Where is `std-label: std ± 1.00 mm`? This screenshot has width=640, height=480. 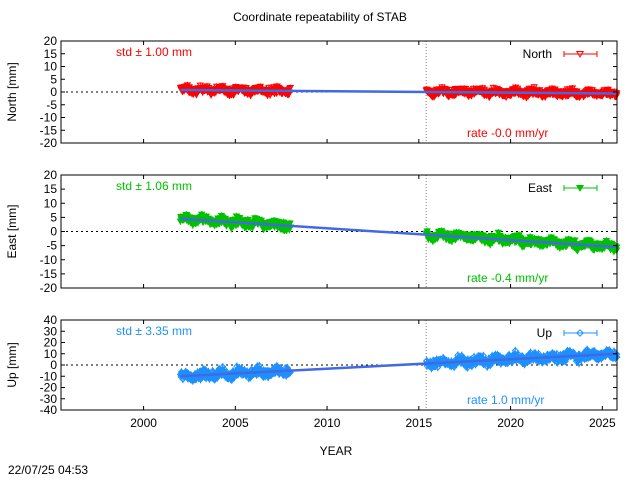
std-label: std ± 1.00 mm is located at coordinates (154, 52).